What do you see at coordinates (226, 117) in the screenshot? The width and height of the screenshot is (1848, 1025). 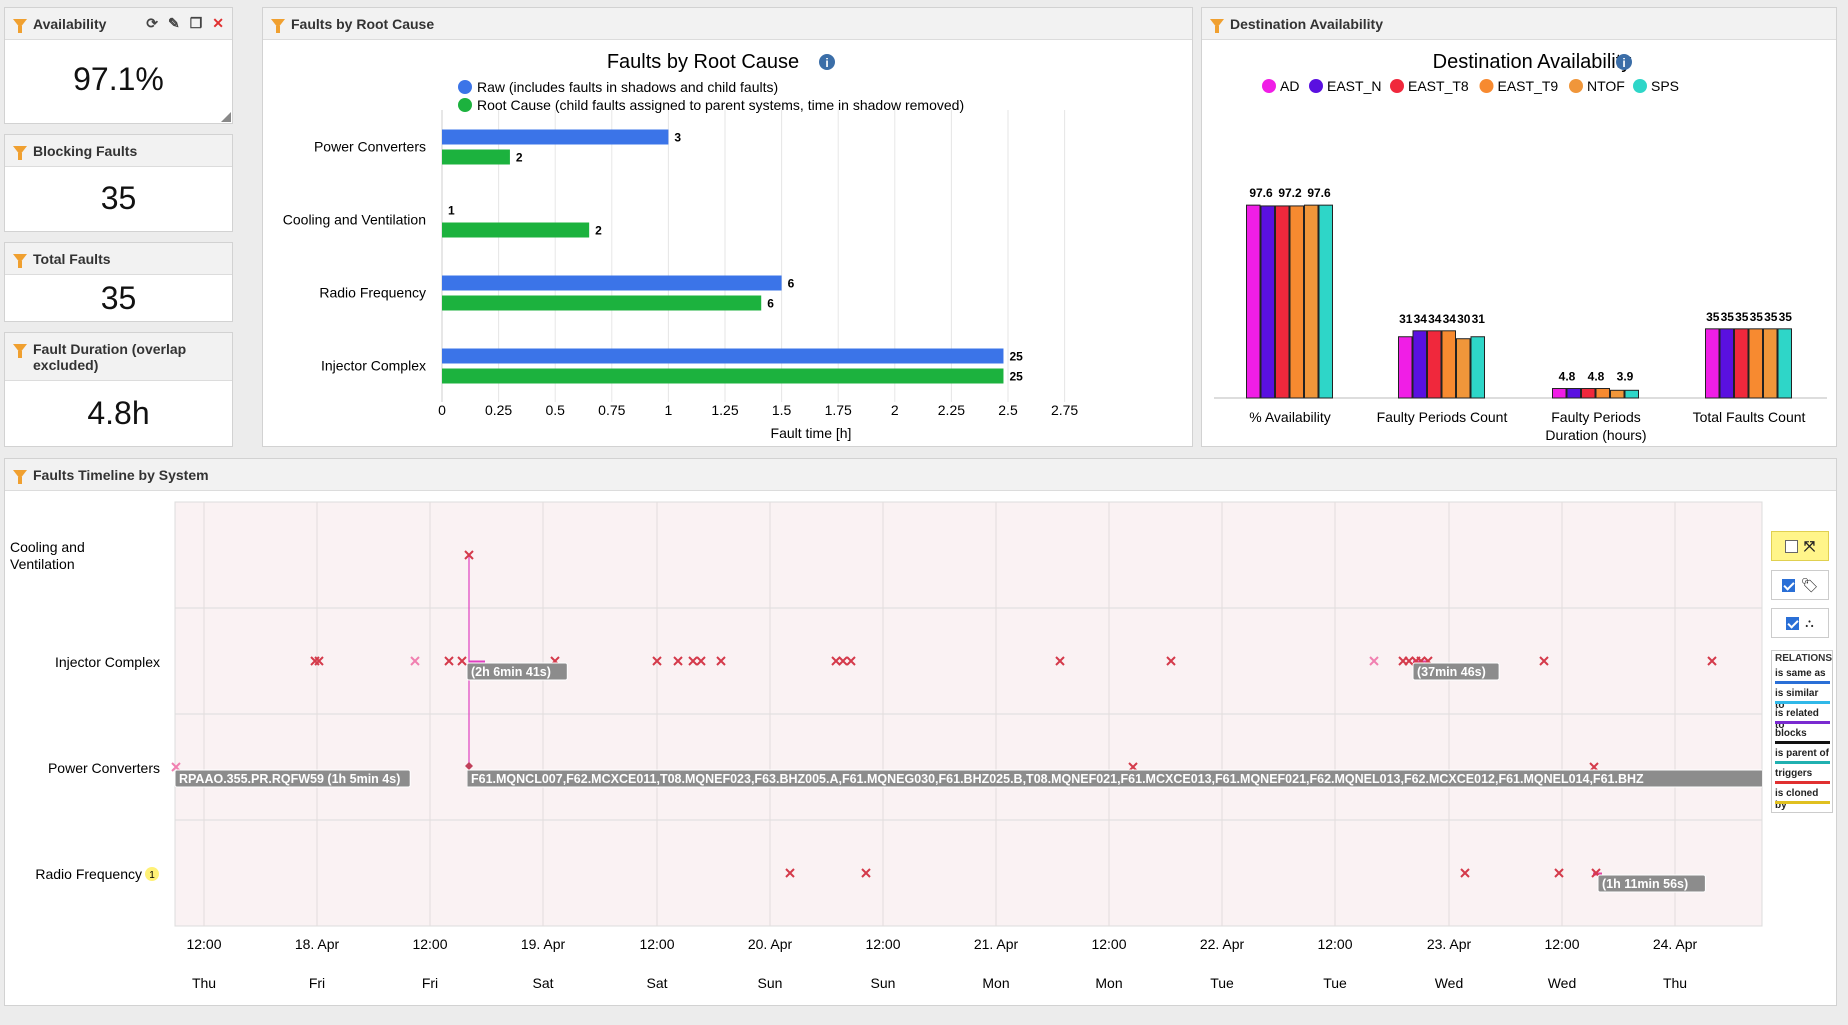 I see `resize-handle-icon` at bounding box center [226, 117].